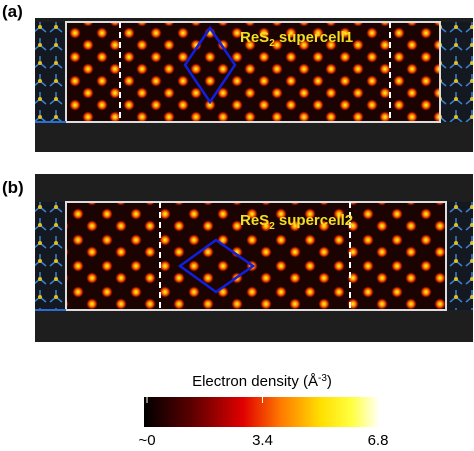 This screenshot has width=474, height=451. What do you see at coordinates (322, 378) in the screenshot?
I see `title-superscript: -3` at bounding box center [322, 378].